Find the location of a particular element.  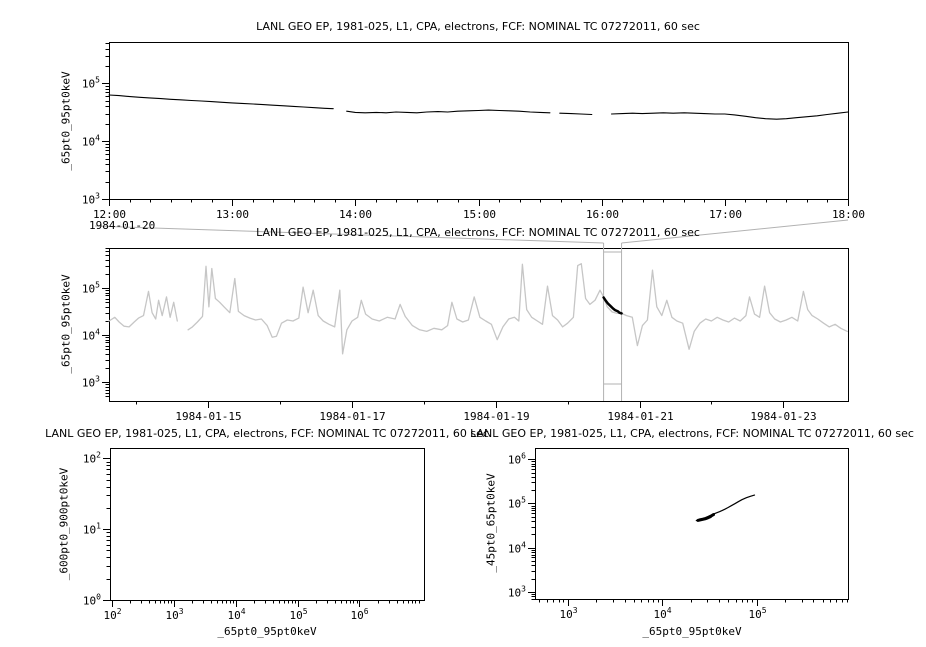

x-tick-label: 16:00 is located at coordinates (602, 214).